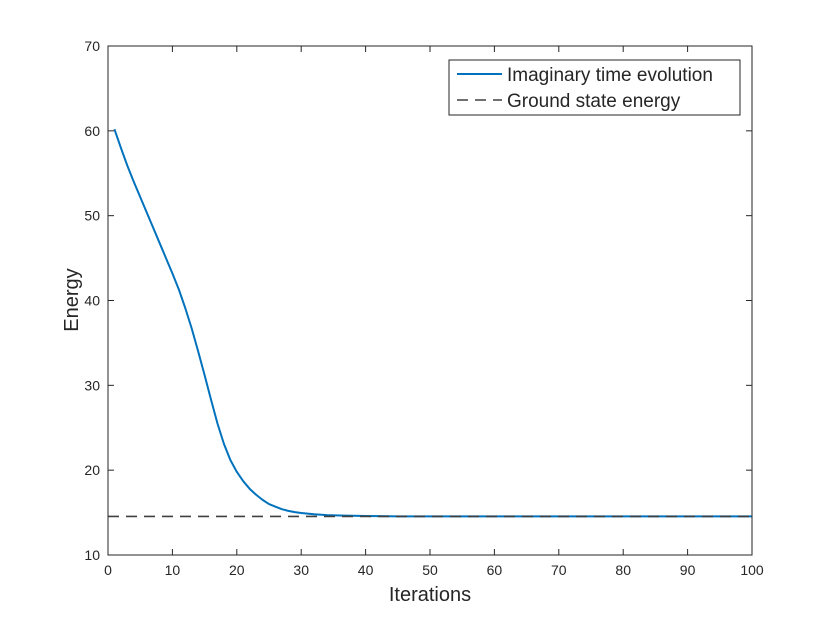 This screenshot has height=623, width=830. Describe the element at coordinates (108, 570) in the screenshot. I see `x-tick-label: 0` at that location.